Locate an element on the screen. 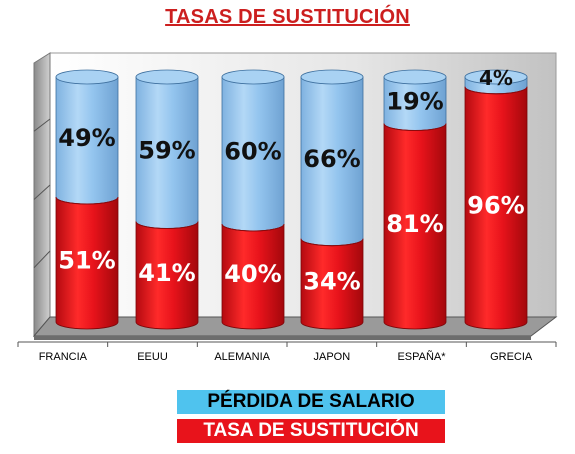 This screenshot has height=454, width=575. value-label-perdida: 59% is located at coordinates (166, 150).